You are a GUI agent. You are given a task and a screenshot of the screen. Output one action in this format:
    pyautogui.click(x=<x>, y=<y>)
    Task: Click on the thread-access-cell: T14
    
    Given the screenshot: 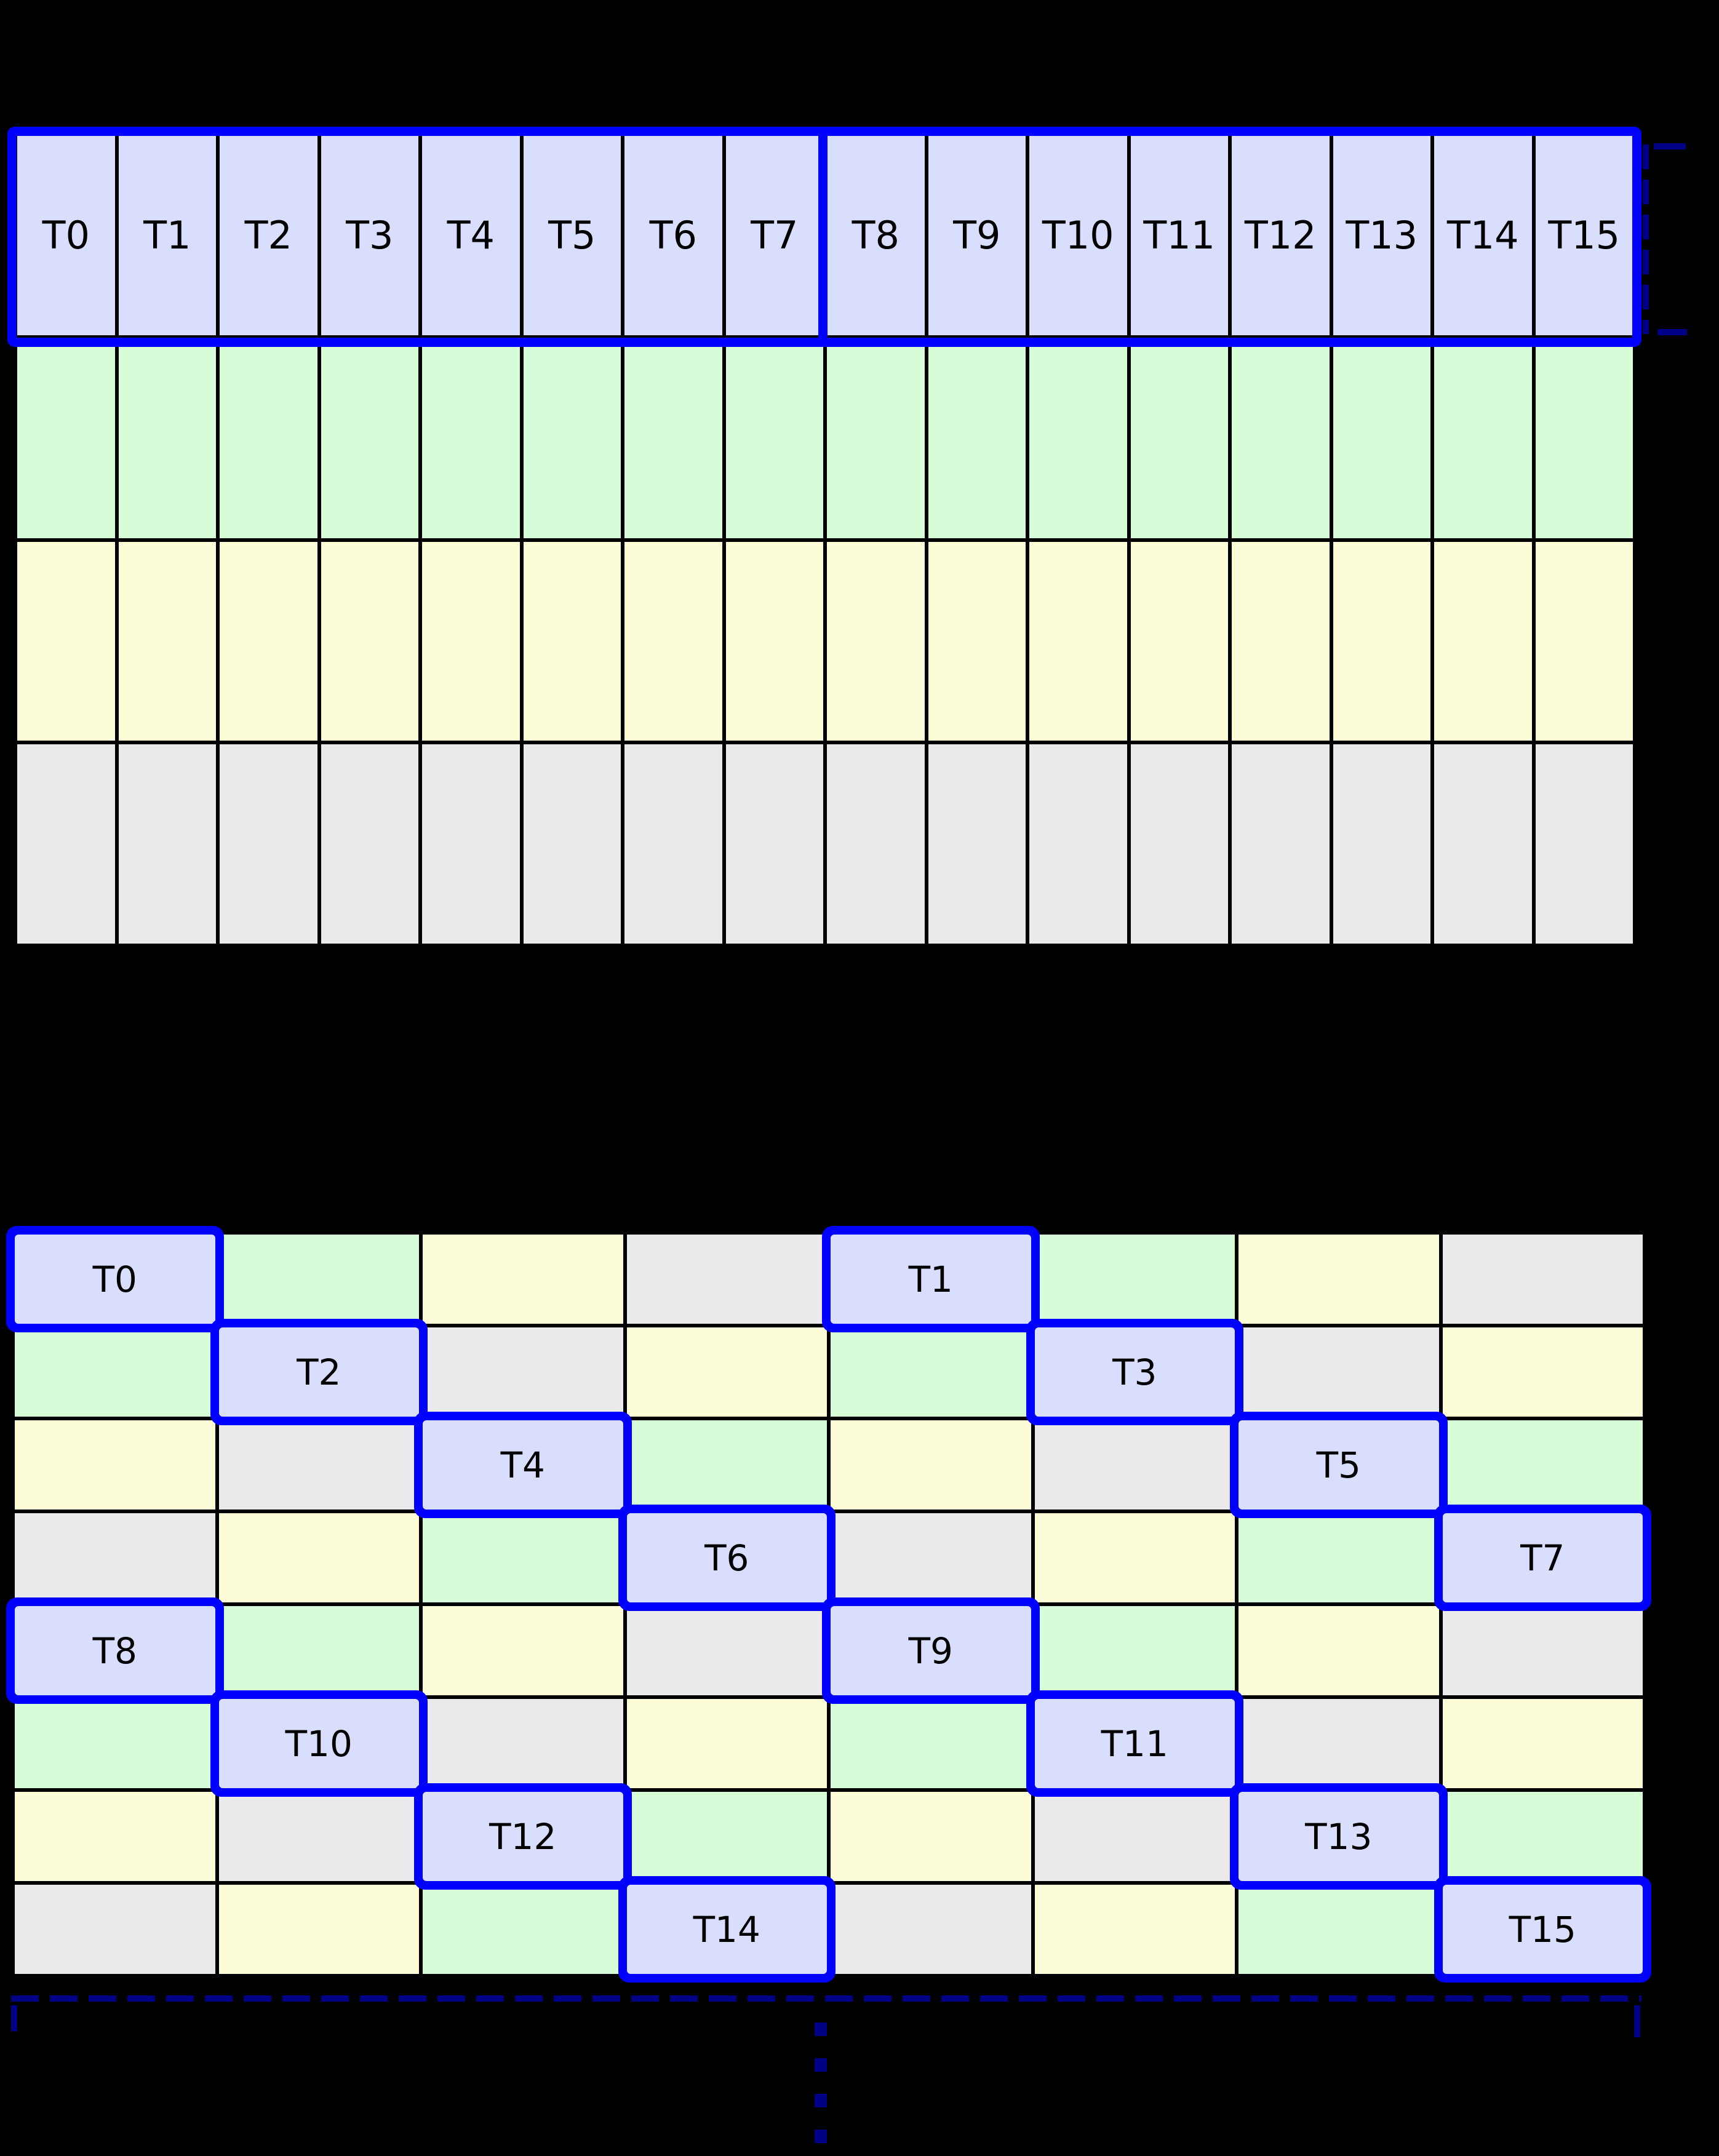 What is the action you would take?
    pyautogui.click(x=726, y=1929)
    